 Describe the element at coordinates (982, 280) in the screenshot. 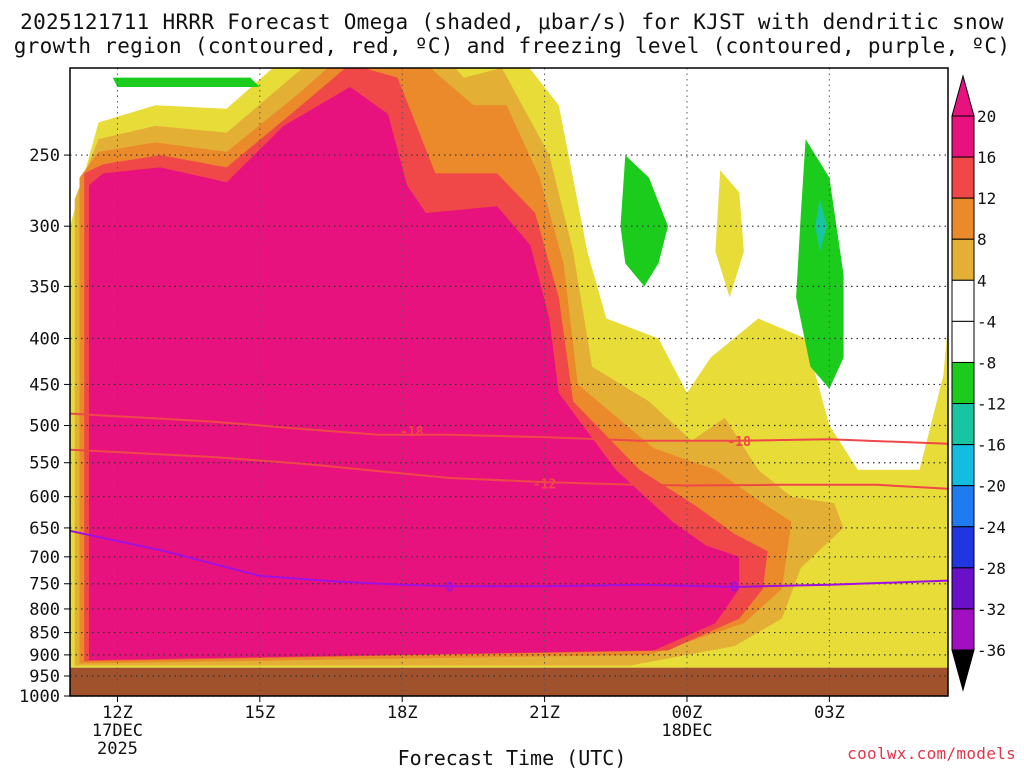

I see `colorbar-label: 4` at that location.